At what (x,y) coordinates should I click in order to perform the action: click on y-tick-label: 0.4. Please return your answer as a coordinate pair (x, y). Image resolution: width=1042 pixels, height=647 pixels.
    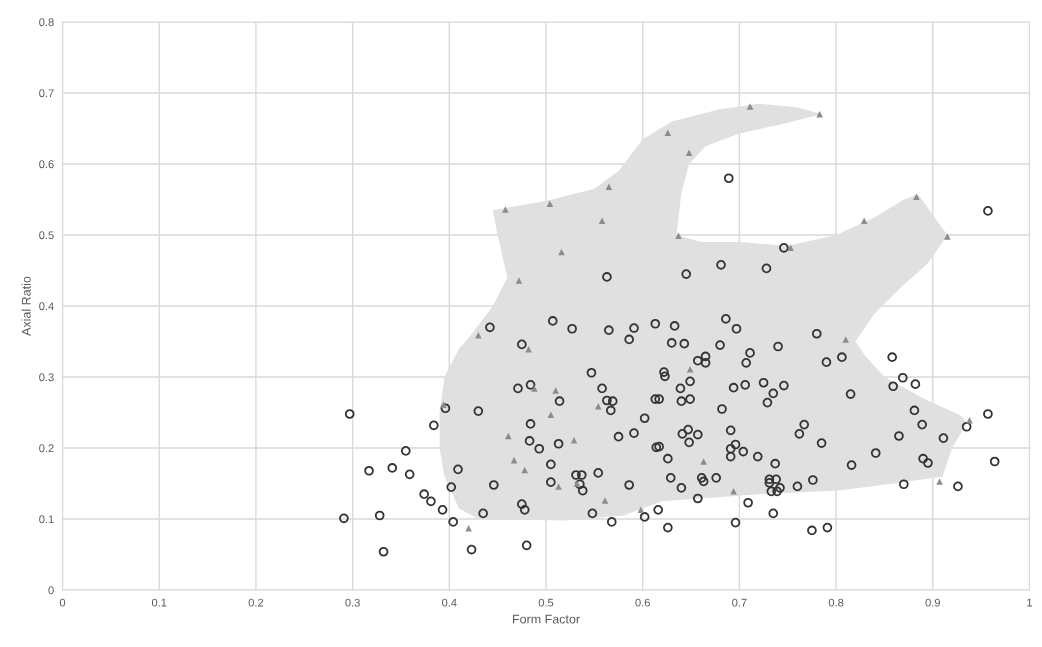
    Looking at the image, I should click on (46, 306).